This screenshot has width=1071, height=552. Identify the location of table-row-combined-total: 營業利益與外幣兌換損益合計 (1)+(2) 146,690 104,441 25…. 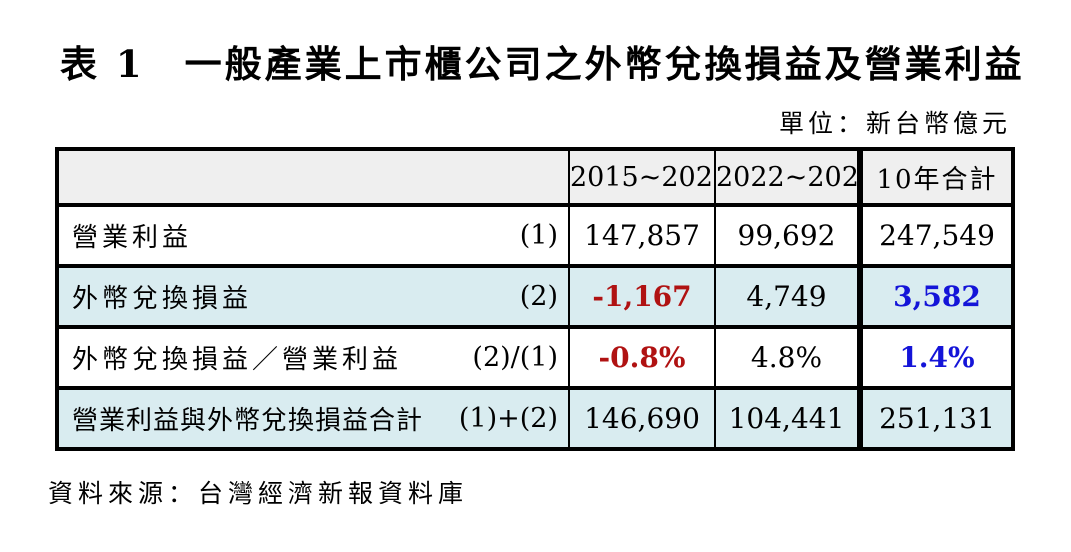
(535, 418).